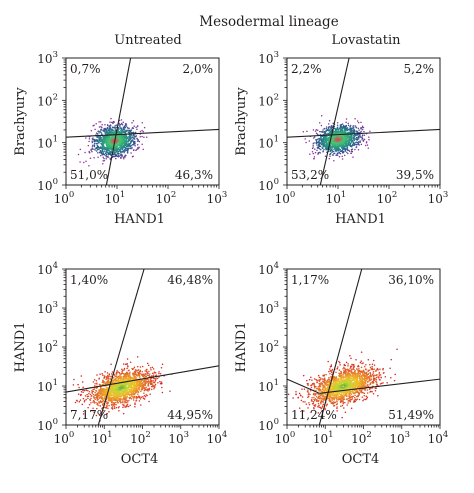 The height and width of the screenshot is (493, 474). Describe the element at coordinates (415, 175) in the screenshot. I see `quadrant-bottom-right-label: 39,5%` at that location.